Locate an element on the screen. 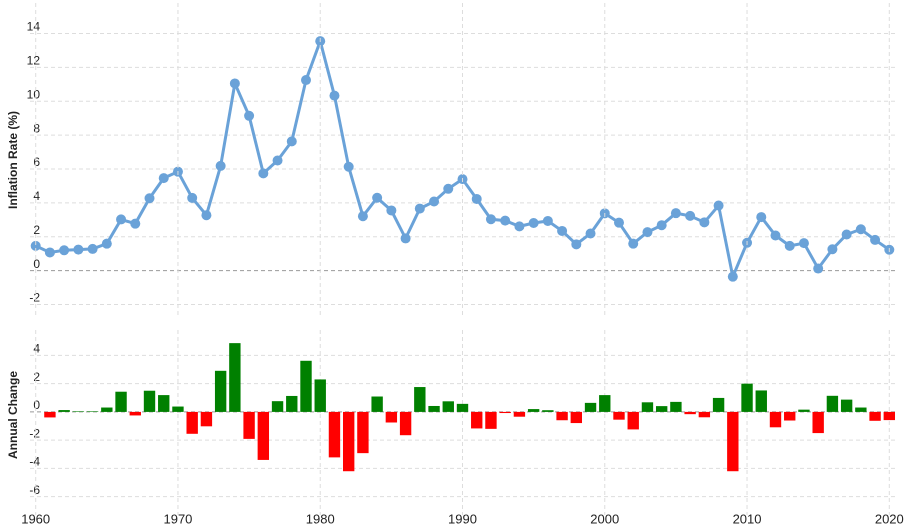  y-tick-label: 12 is located at coordinates (34, 61).